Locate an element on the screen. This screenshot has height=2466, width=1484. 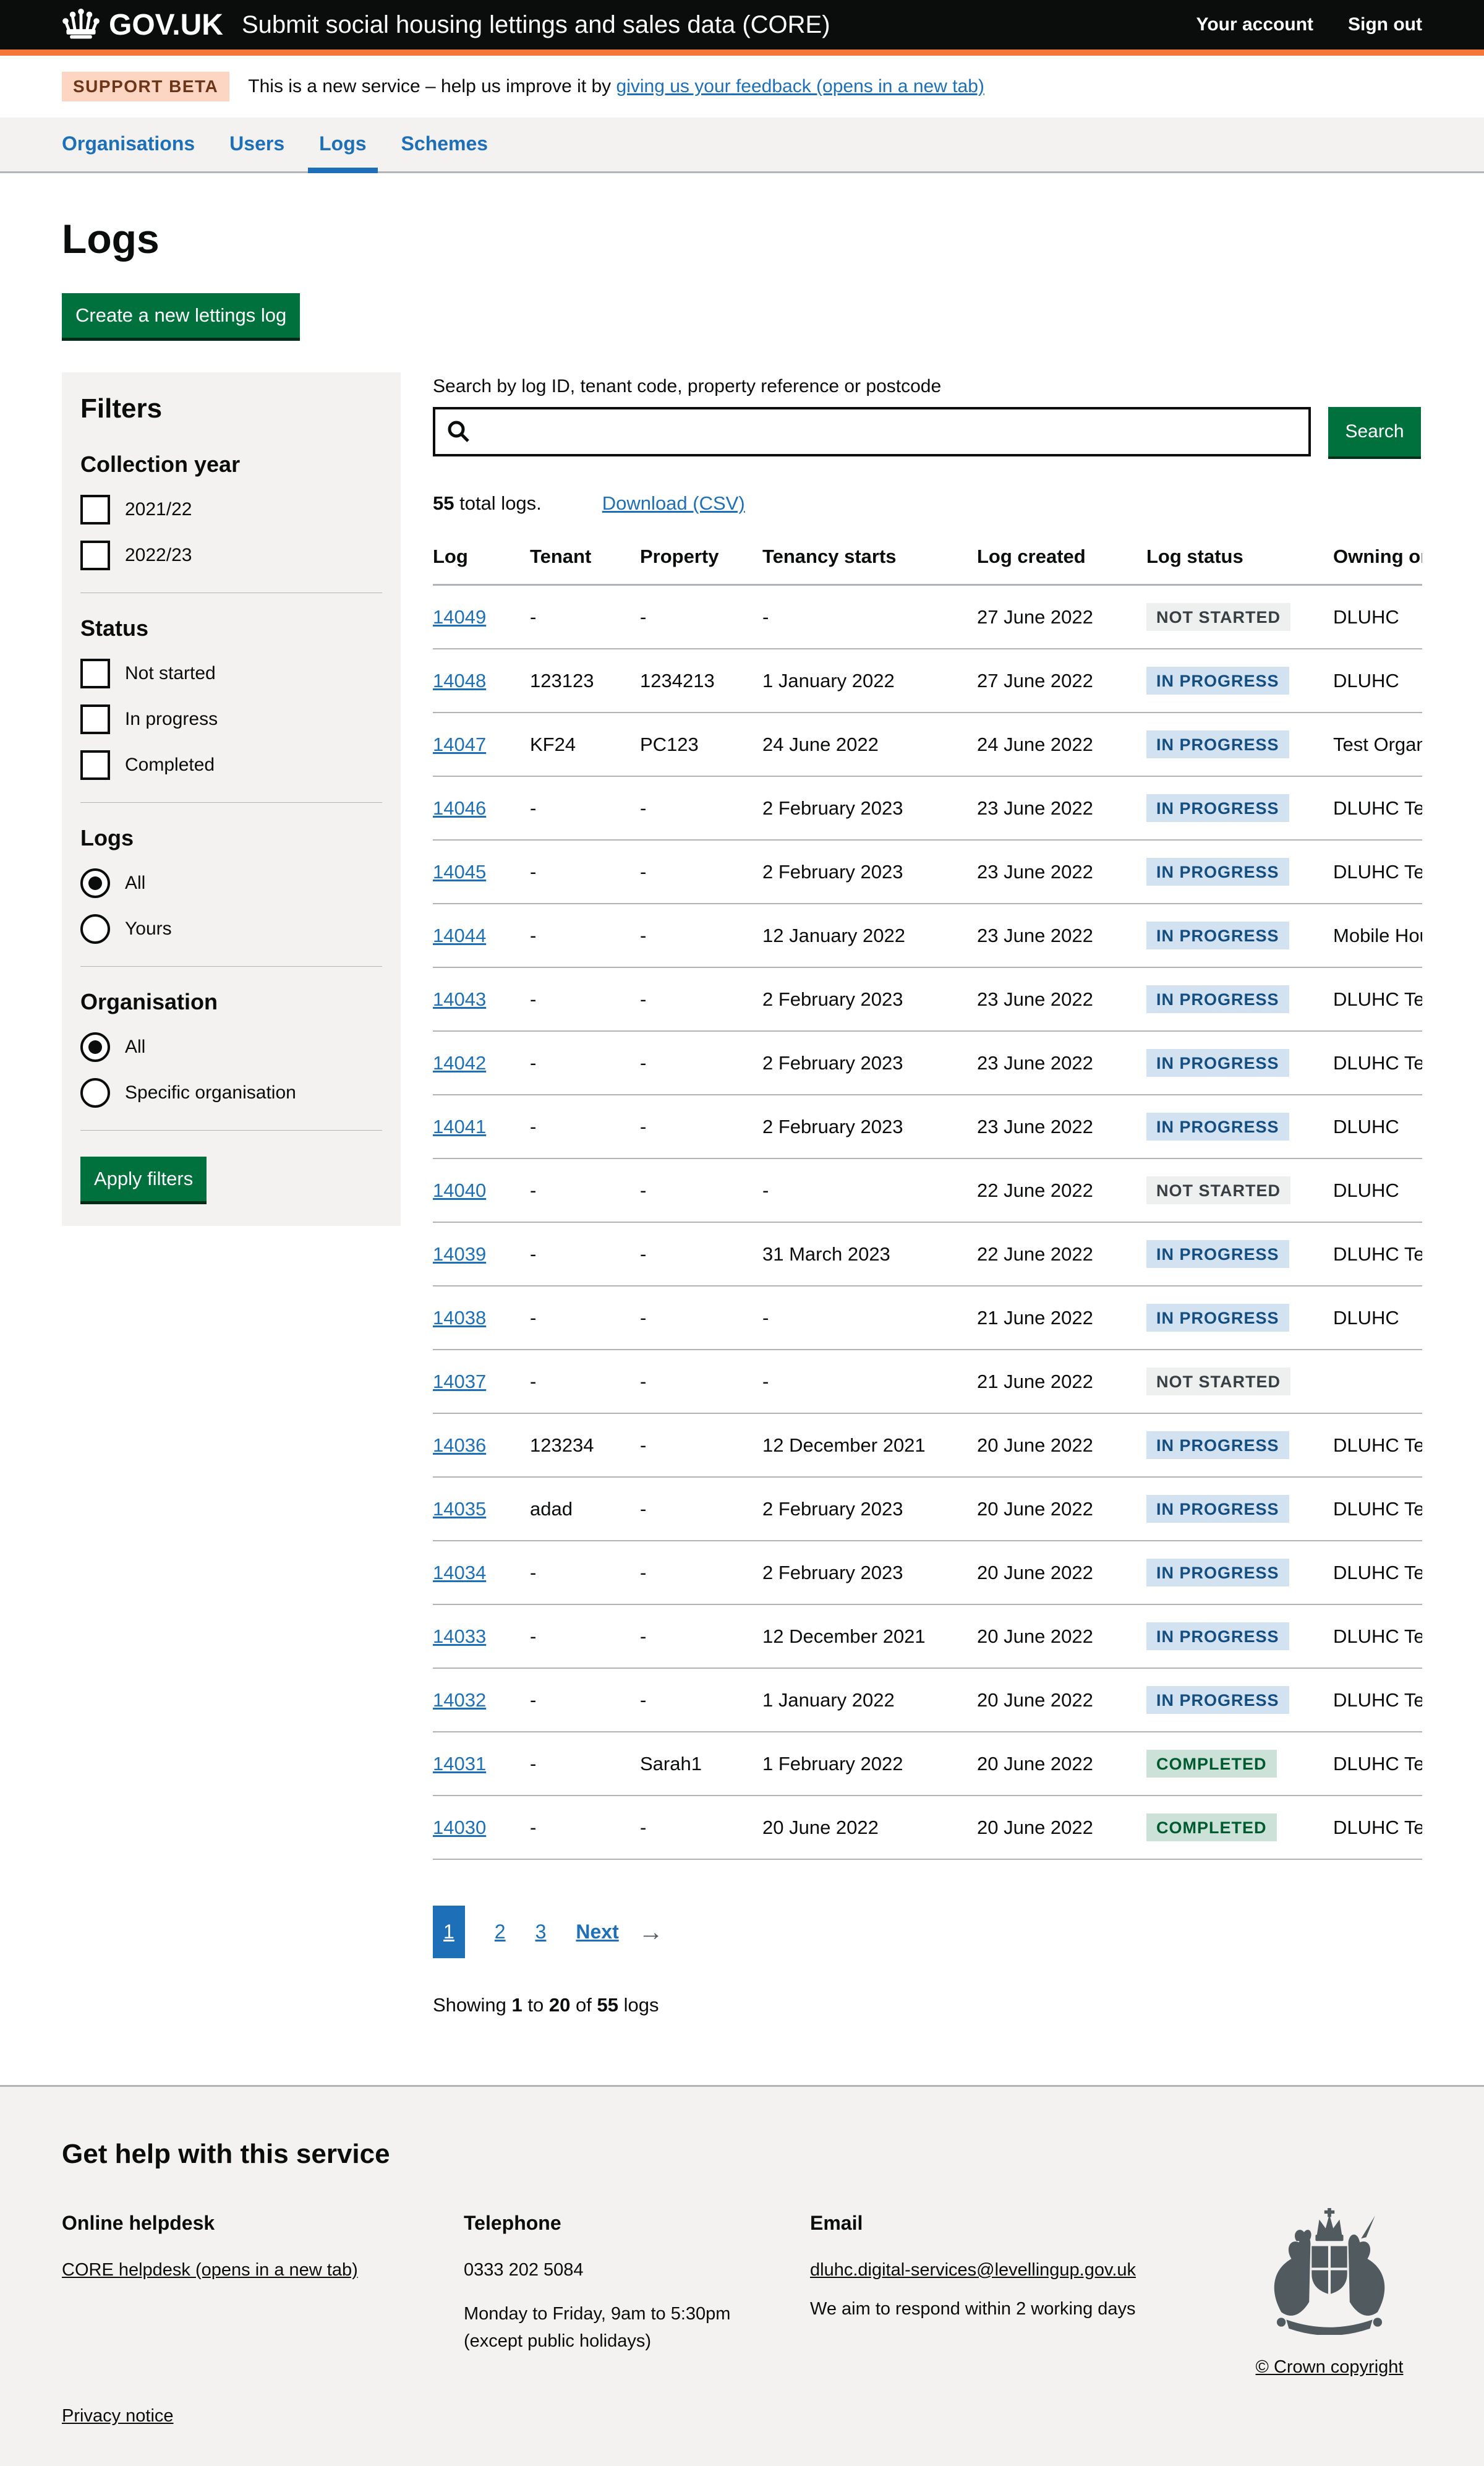
log-id-link: 14033 is located at coordinates (460, 1636).